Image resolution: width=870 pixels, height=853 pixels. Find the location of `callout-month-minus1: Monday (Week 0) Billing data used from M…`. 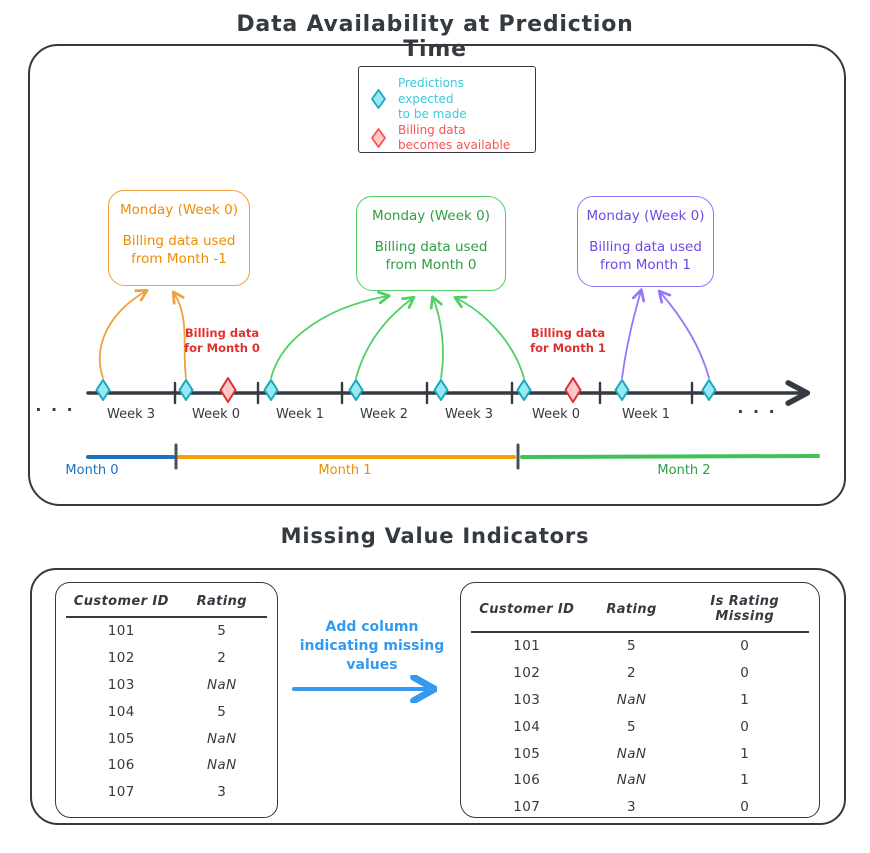

callout-month-minus1: Monday (Week 0) Billing data used from M… is located at coordinates (179, 238).